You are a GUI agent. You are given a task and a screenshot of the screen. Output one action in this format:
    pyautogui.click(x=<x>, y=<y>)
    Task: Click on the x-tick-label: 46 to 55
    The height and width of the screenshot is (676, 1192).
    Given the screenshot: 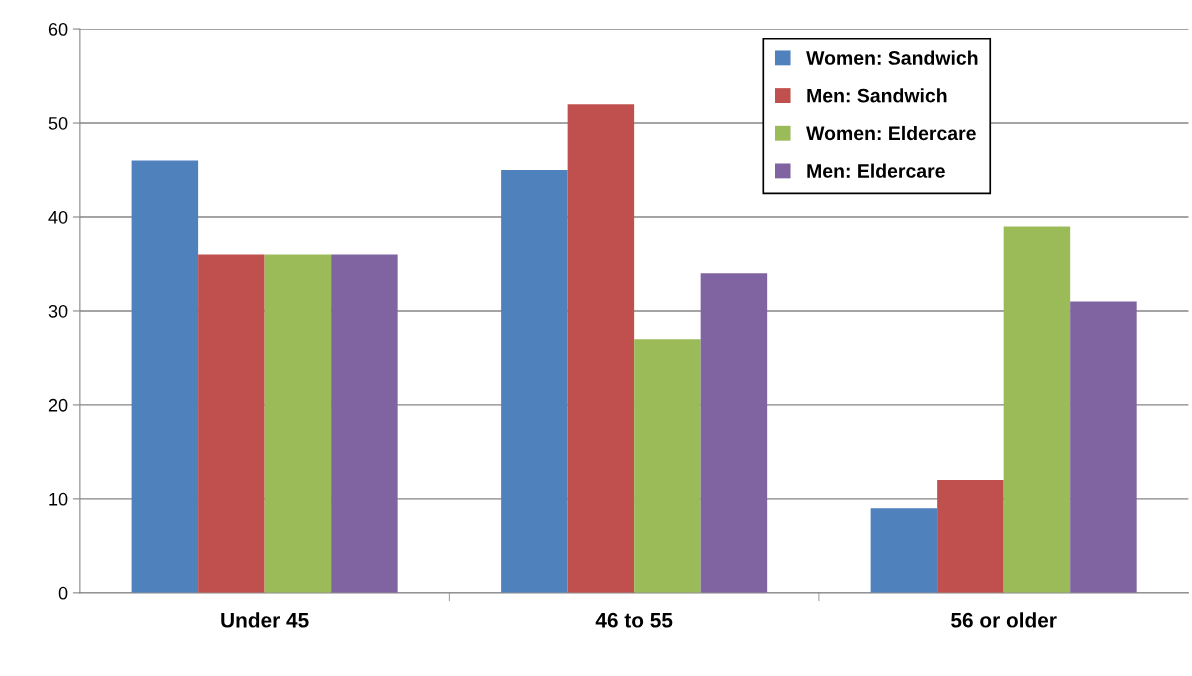 What is the action you would take?
    pyautogui.click(x=634, y=620)
    